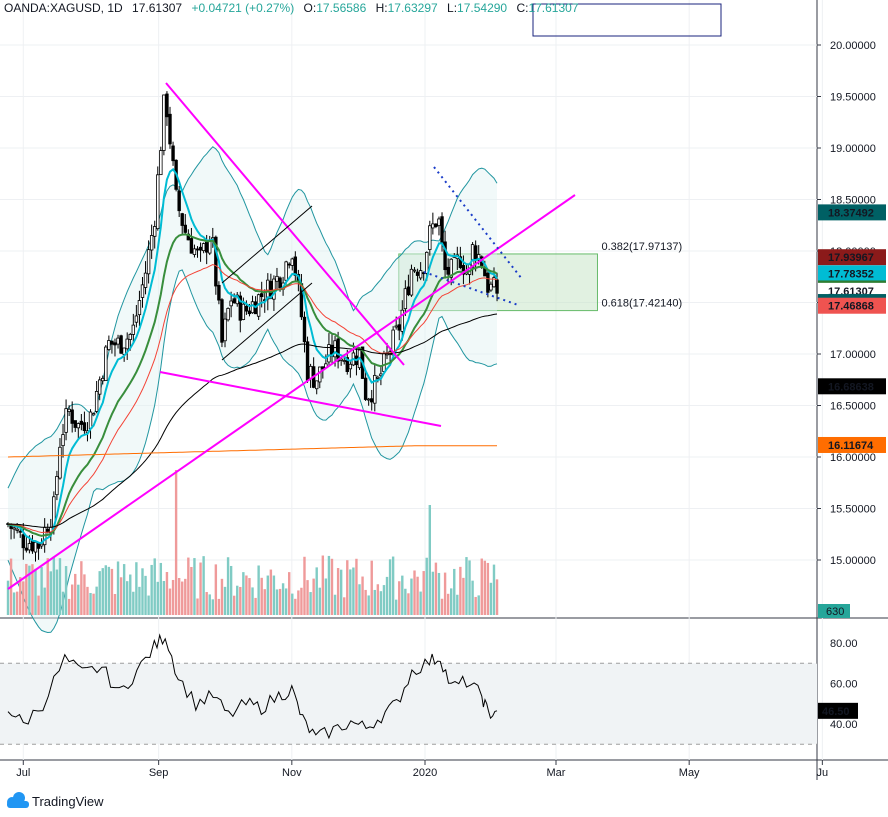  Describe the element at coordinates (252, 451) in the screenshot. I see `sma-long-line` at that location.